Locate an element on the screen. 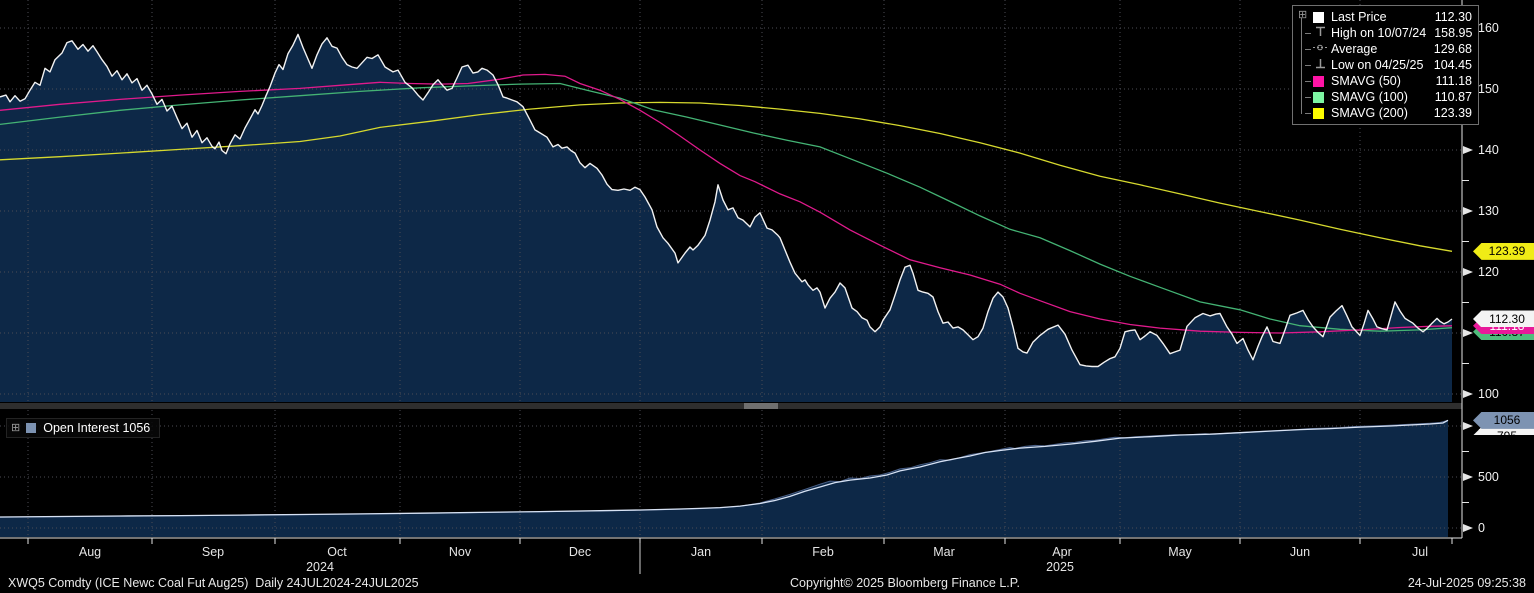 This screenshot has width=1534, height=593. x-axis-month-label: Feb is located at coordinates (823, 552).